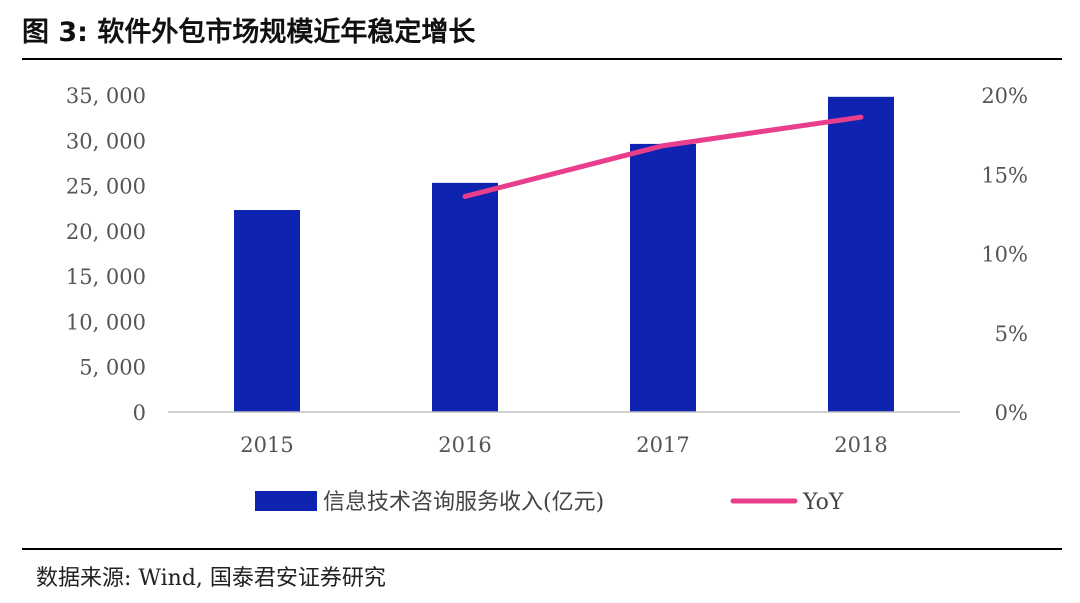 This screenshot has height=603, width=1080. I want to click on yoy-line, so click(663, 156).